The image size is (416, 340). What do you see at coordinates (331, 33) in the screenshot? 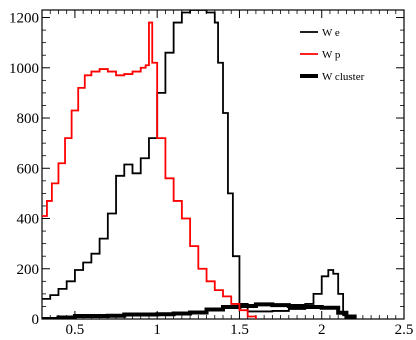
I see `legend-label: W e` at bounding box center [331, 33].